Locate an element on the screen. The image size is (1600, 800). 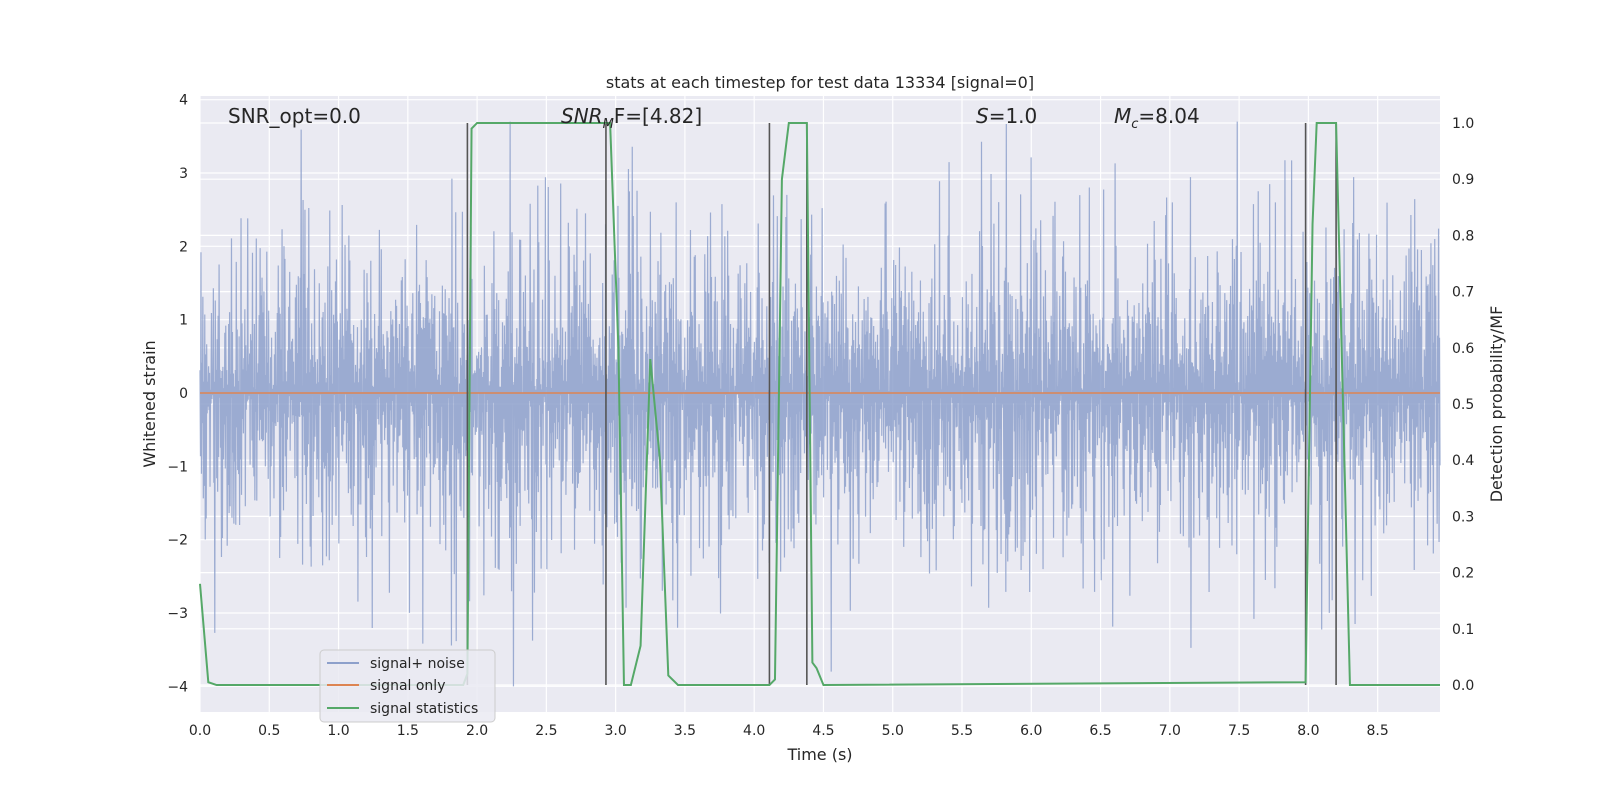
annotation-snr-mf-sub: M is located at coordinates (608, 124).